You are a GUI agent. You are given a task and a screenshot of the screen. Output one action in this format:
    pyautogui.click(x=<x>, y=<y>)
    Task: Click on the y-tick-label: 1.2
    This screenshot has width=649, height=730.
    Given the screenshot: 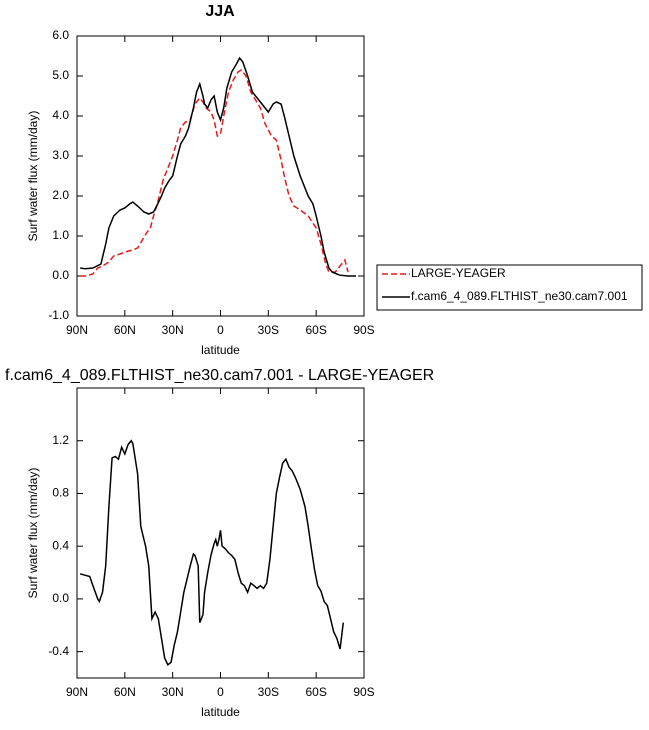 What is the action you would take?
    pyautogui.click(x=60, y=440)
    